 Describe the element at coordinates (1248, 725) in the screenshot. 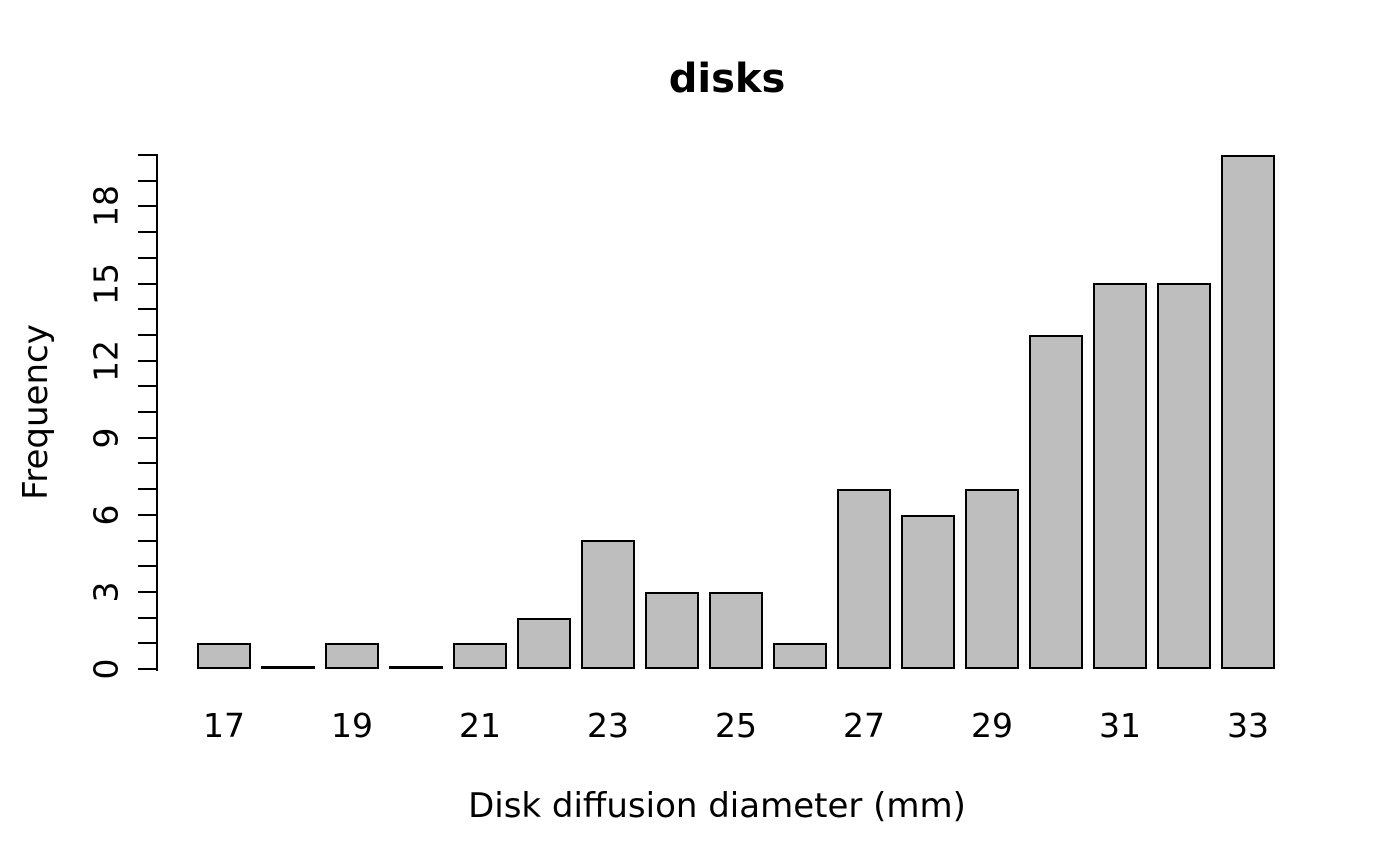

I see `x-axis-tick-label: 33` at that location.